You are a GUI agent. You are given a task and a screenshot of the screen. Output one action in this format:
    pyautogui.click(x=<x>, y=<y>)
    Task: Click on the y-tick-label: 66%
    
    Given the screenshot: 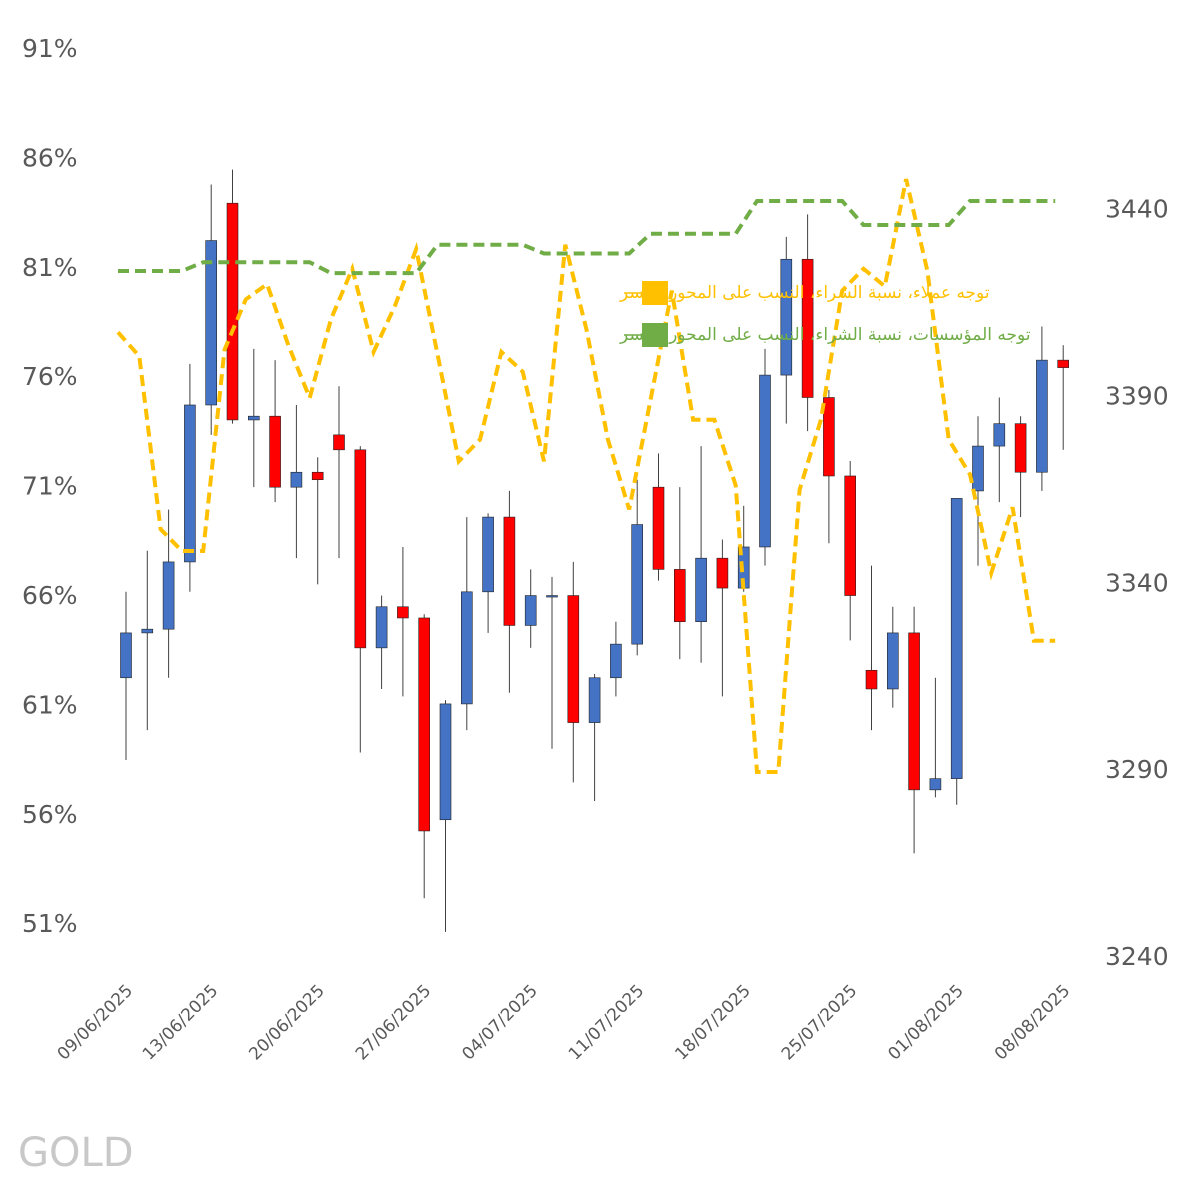 What is the action you would take?
    pyautogui.click(x=50, y=595)
    